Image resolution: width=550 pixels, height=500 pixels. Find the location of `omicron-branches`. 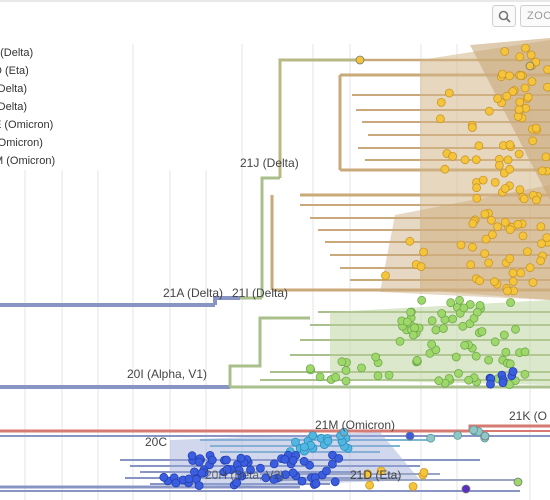

omicron-branches is located at coordinates (275, 430).